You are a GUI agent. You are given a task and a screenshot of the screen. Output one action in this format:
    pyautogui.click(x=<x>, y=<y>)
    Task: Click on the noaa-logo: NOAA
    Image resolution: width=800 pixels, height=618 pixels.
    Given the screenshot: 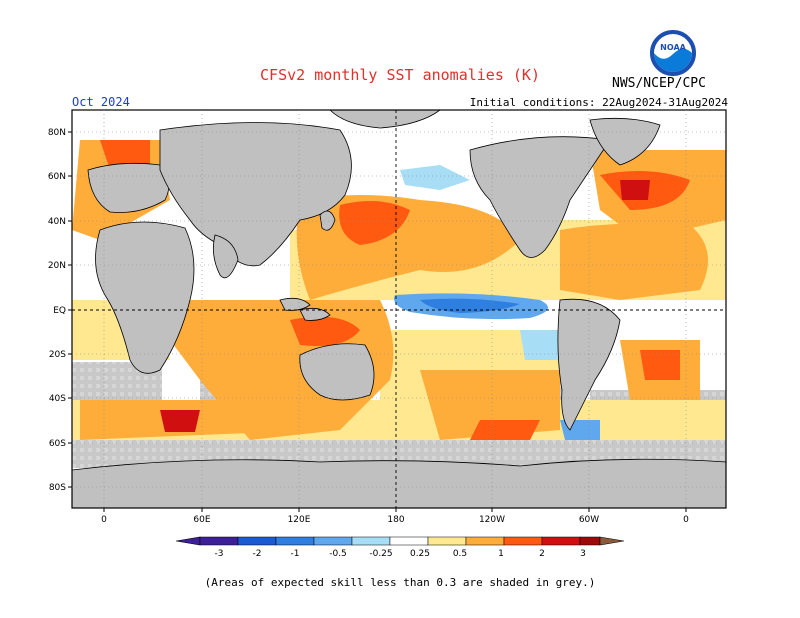 What is the action you would take?
    pyautogui.click(x=673, y=53)
    